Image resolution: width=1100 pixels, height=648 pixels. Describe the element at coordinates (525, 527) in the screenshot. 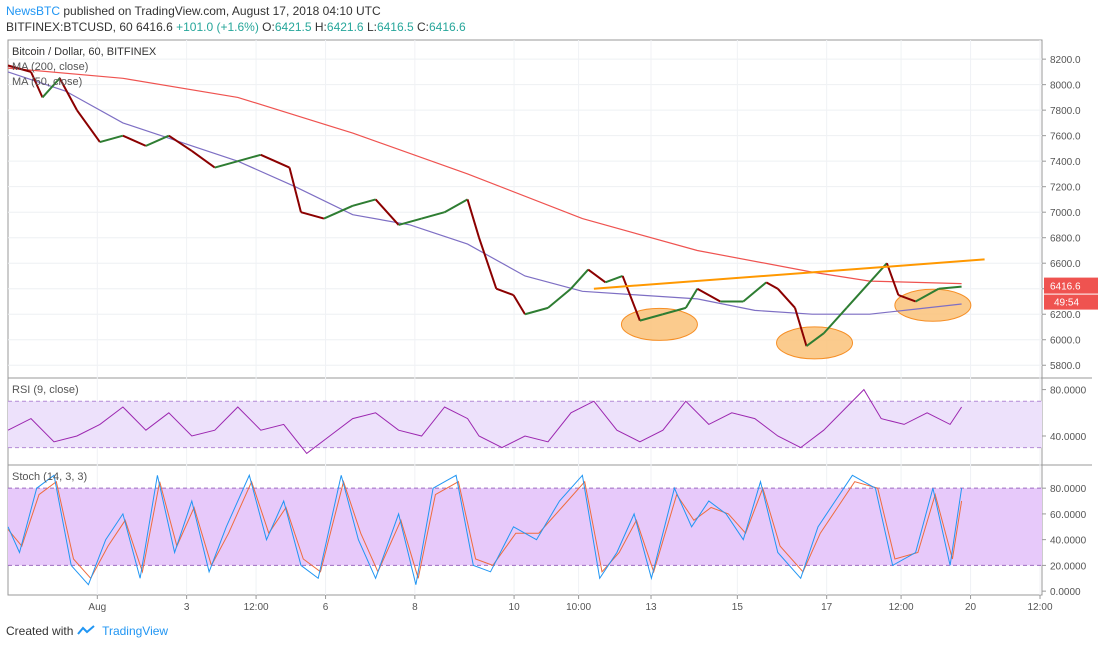

I see `stoch-band` at that location.